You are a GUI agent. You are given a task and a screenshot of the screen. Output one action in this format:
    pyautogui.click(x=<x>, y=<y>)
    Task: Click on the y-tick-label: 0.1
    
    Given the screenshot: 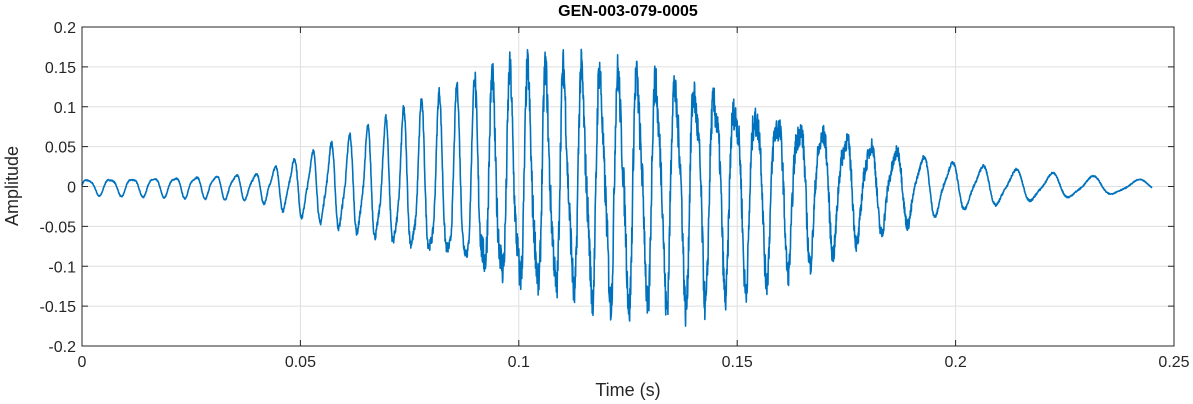 What is the action you would take?
    pyautogui.click(x=65, y=108)
    